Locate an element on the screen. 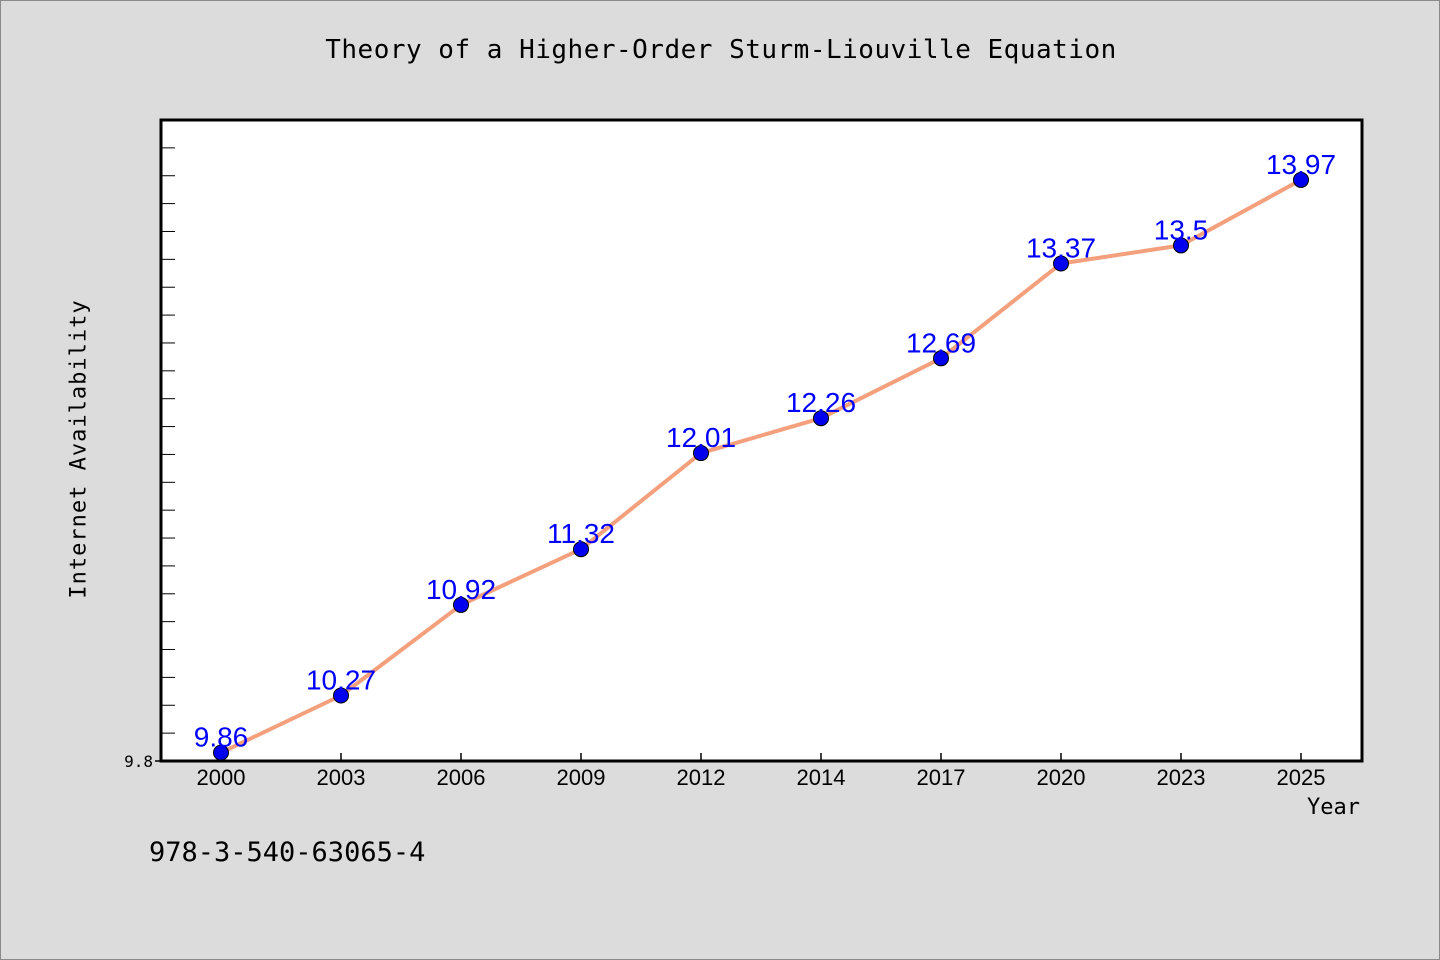  x-tick-label: 2003 is located at coordinates (341, 777).